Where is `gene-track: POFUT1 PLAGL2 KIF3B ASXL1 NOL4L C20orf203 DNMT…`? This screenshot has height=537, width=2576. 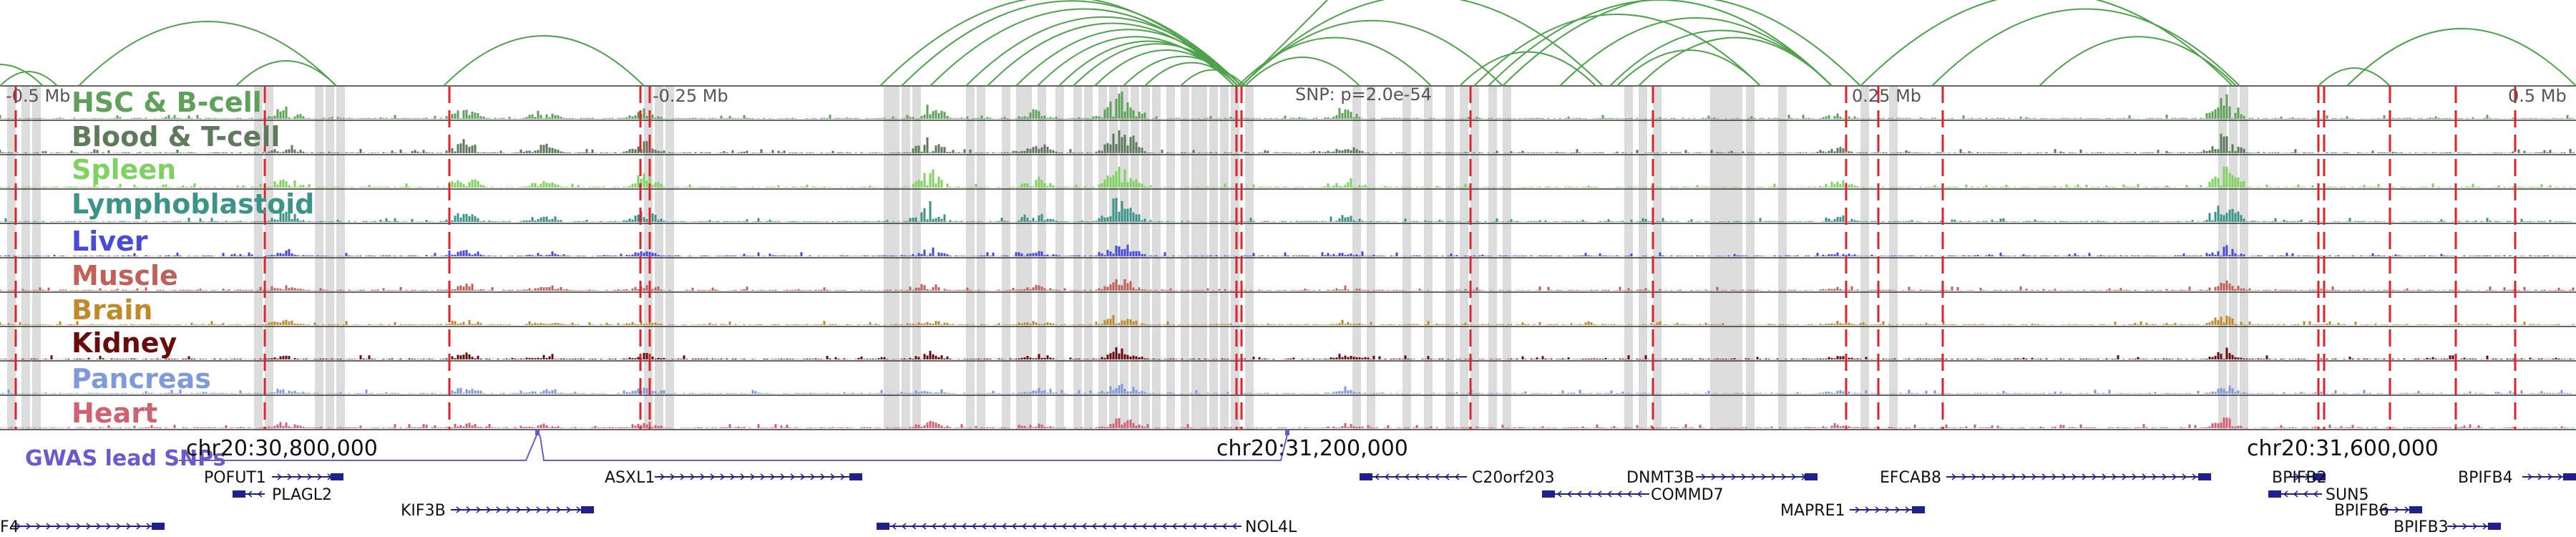
gene-track: POFUT1 PLAGL2 KIF3B ASXL1 NOL4L C20orf203 DNMT… is located at coordinates (1288, 502).